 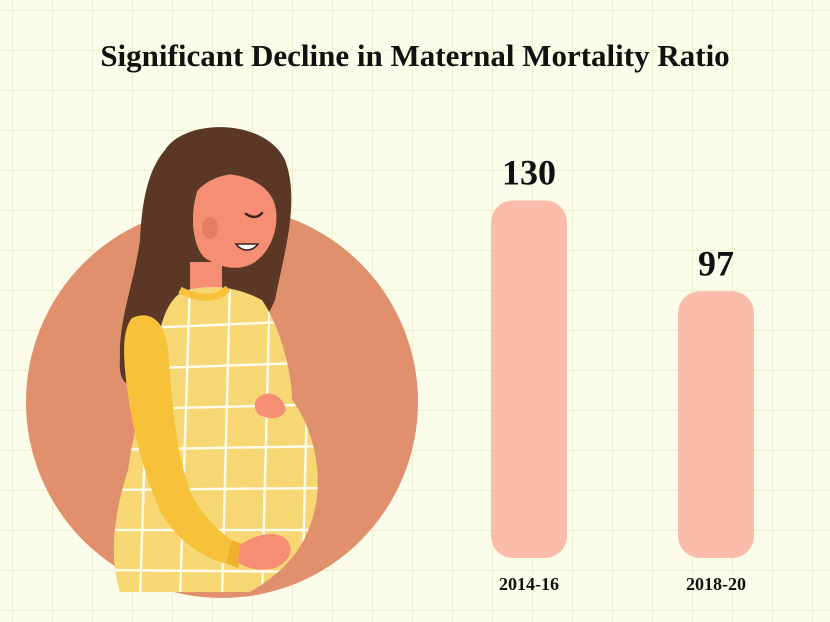 I want to click on hand-lower, so click(x=264, y=552).